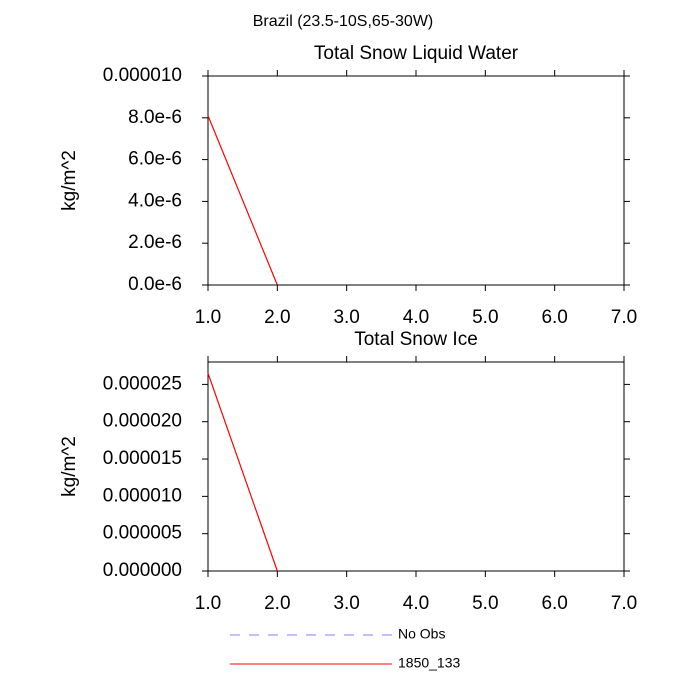 Image resolution: width=700 pixels, height=700 pixels. What do you see at coordinates (343, 21) in the screenshot?
I see `figure-title: Brazil (23.5-10S,65-30W)` at bounding box center [343, 21].